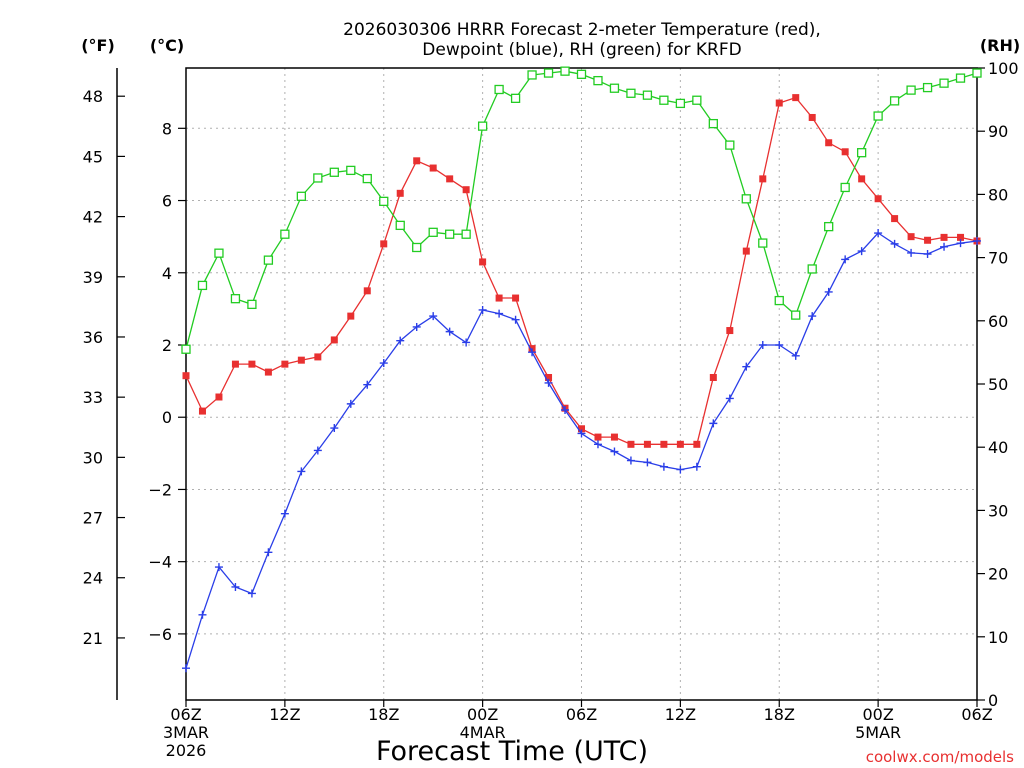  What do you see at coordinates (98, 45) in the screenshot?
I see `fahrenheit-axis-unit: (°F)` at bounding box center [98, 45].